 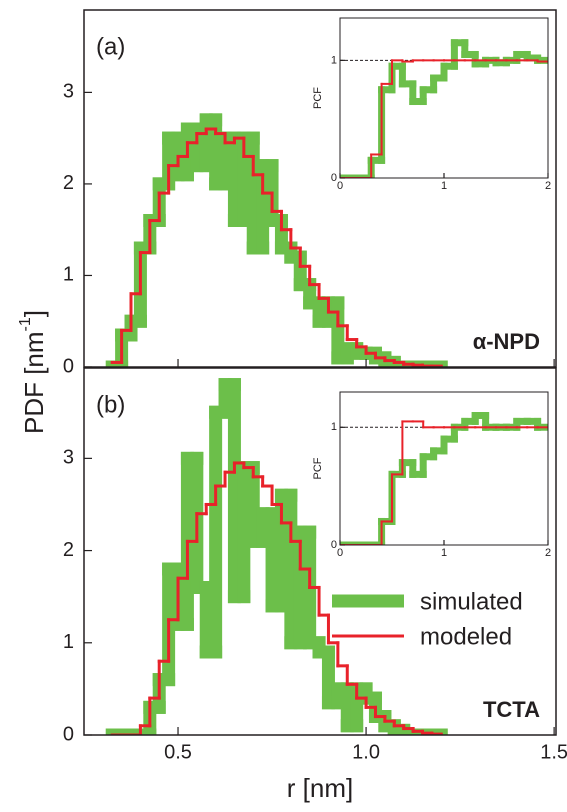 What do you see at coordinates (511, 709) in the screenshot?
I see `sample-label: TCTA` at bounding box center [511, 709].